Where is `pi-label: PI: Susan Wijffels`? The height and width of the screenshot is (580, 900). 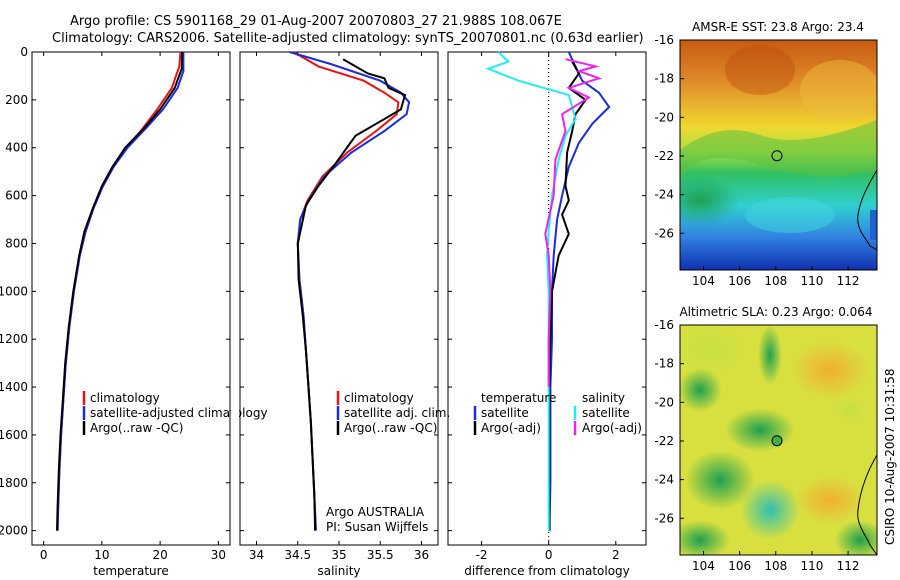 pi-label: PI: Susan Wijffels is located at coordinates (377, 527).